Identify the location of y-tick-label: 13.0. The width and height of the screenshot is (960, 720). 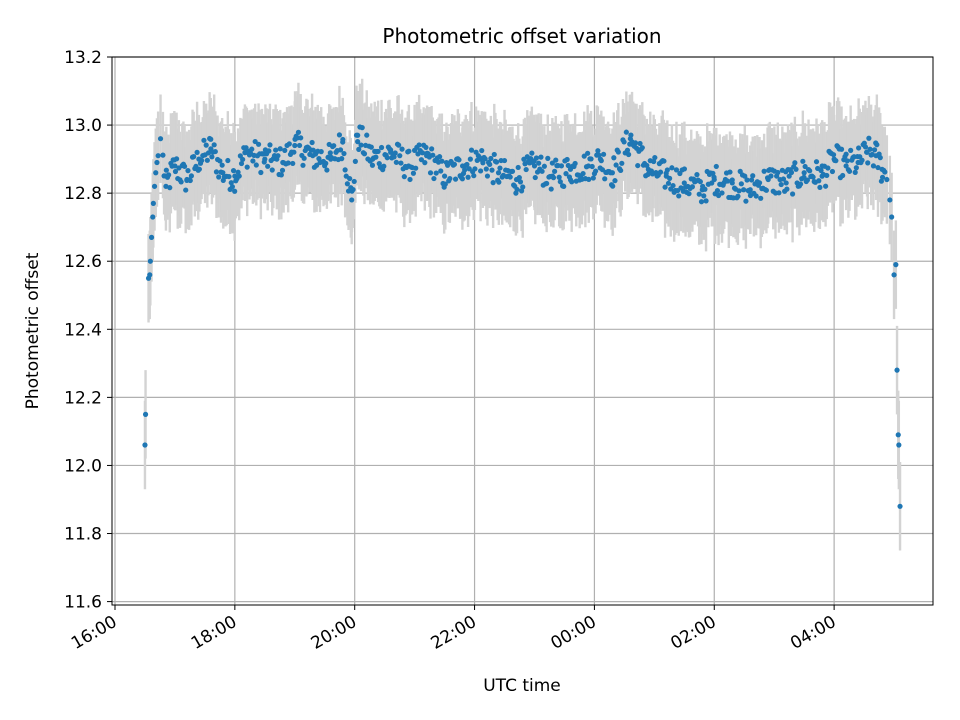
(83, 126).